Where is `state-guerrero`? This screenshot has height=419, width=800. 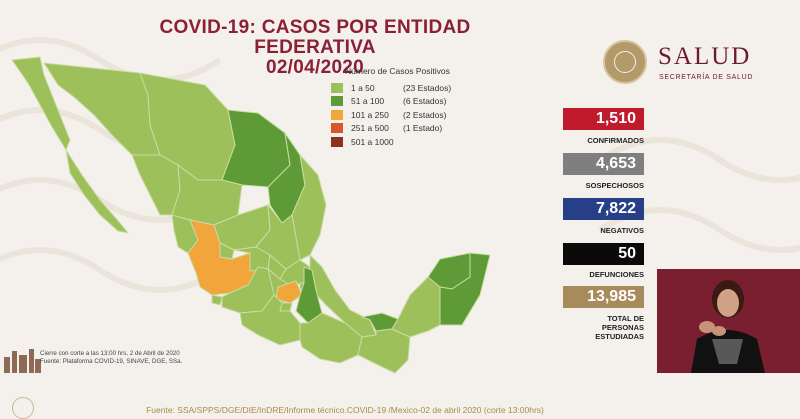
state-guerrero is located at coordinates (270, 320).